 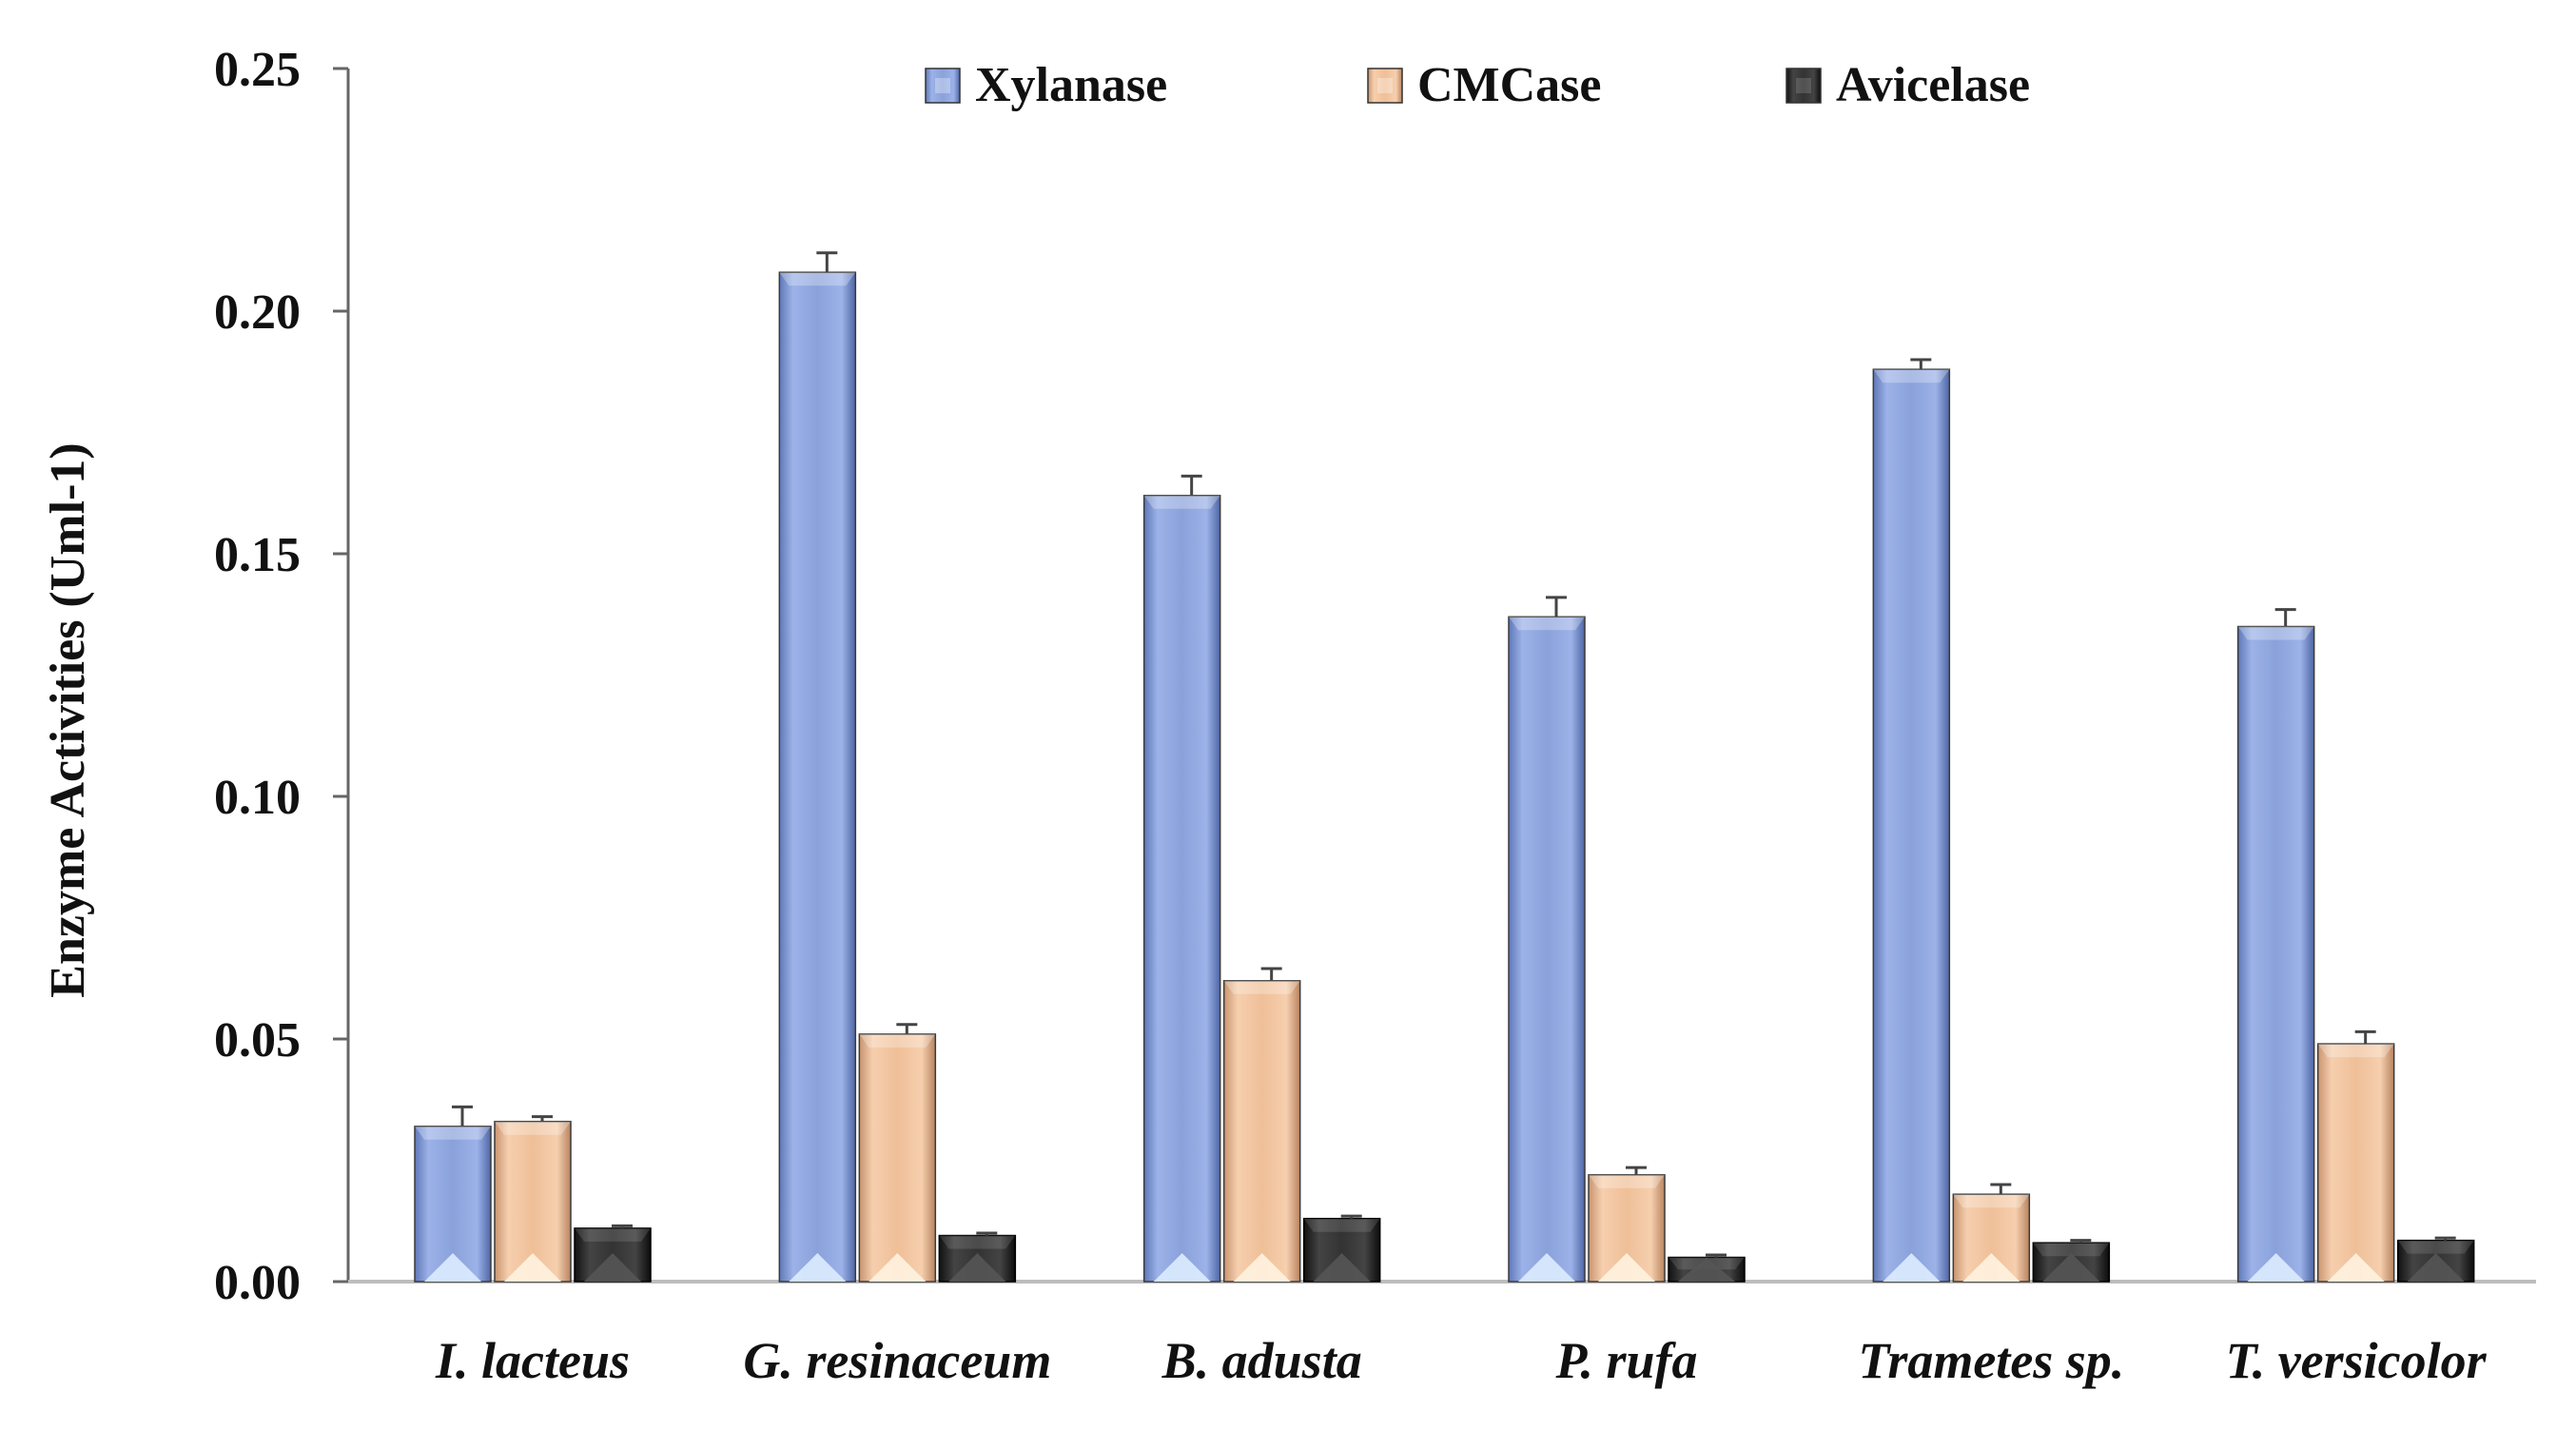 What do you see at coordinates (1627, 1224) in the screenshot?
I see `bar-cmcase-p-rufa` at bounding box center [1627, 1224].